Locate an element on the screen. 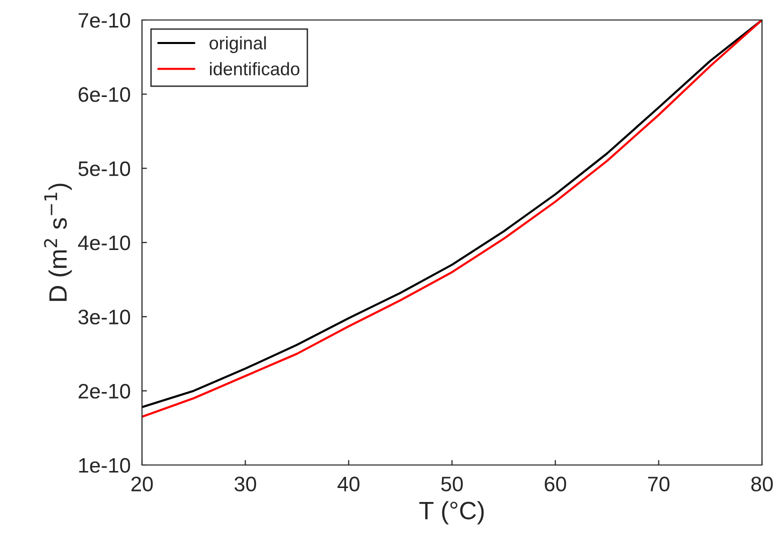  y-tick-label: 2e-10 is located at coordinates (104, 391).